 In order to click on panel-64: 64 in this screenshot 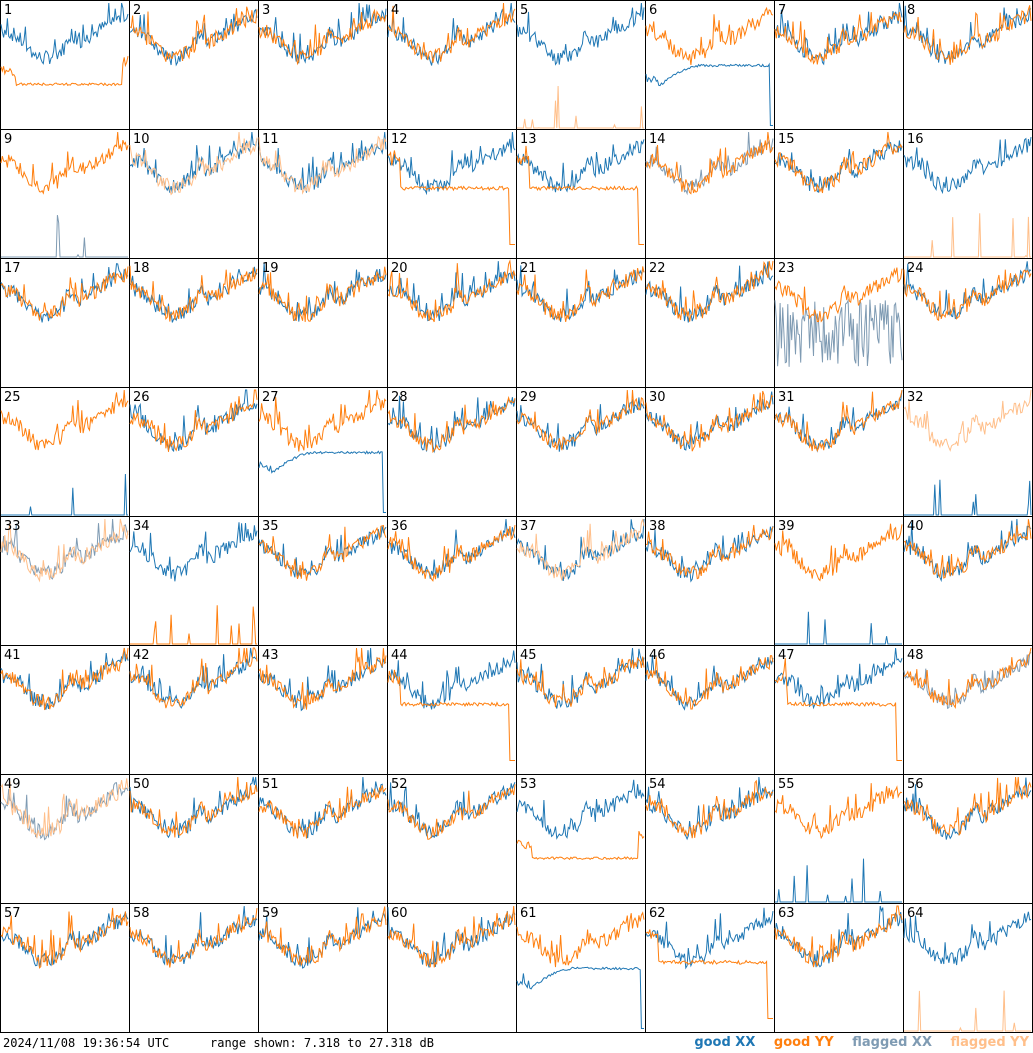, I will do `click(968, 968)`.